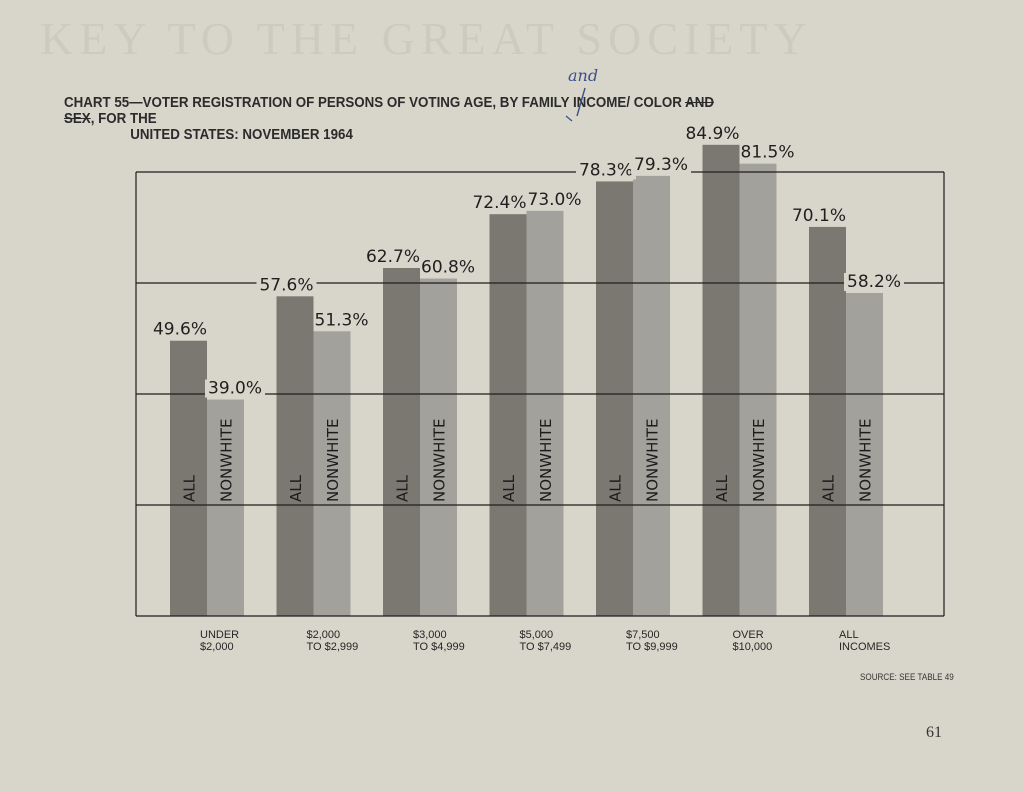  I want to click on category-label-6-line-0: ALL, so click(849, 635).